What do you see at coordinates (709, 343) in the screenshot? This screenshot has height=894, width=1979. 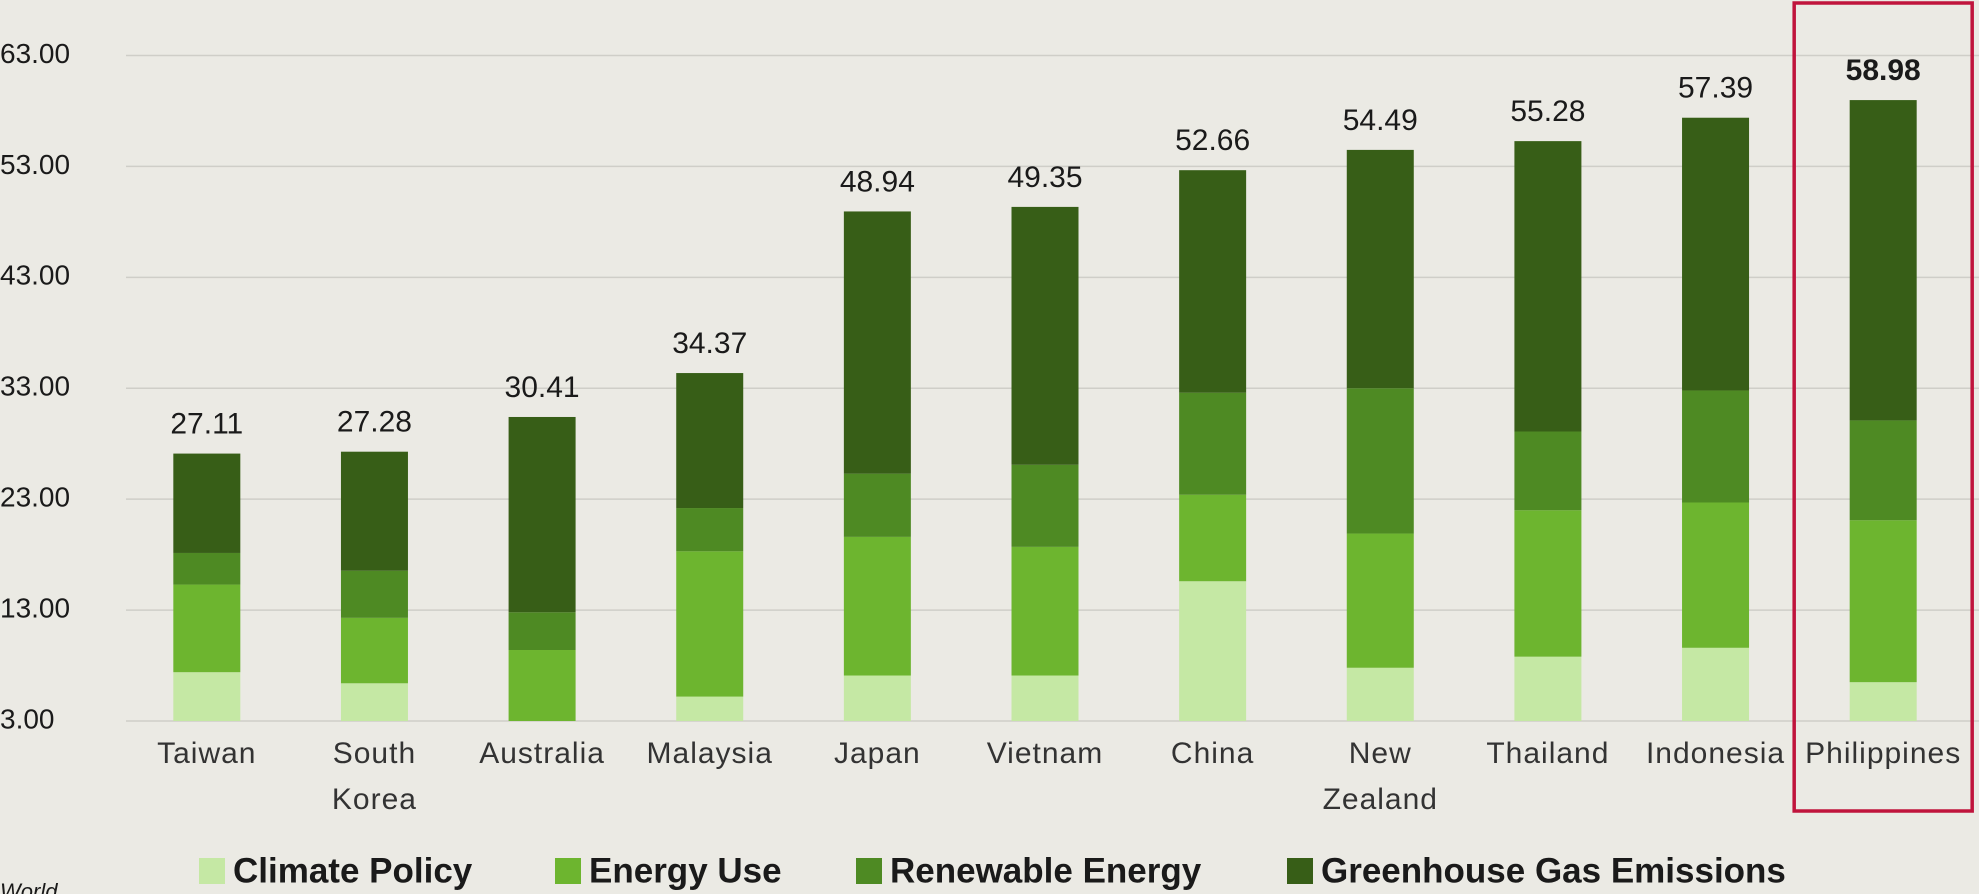 I see `total-label: 34.37` at bounding box center [709, 343].